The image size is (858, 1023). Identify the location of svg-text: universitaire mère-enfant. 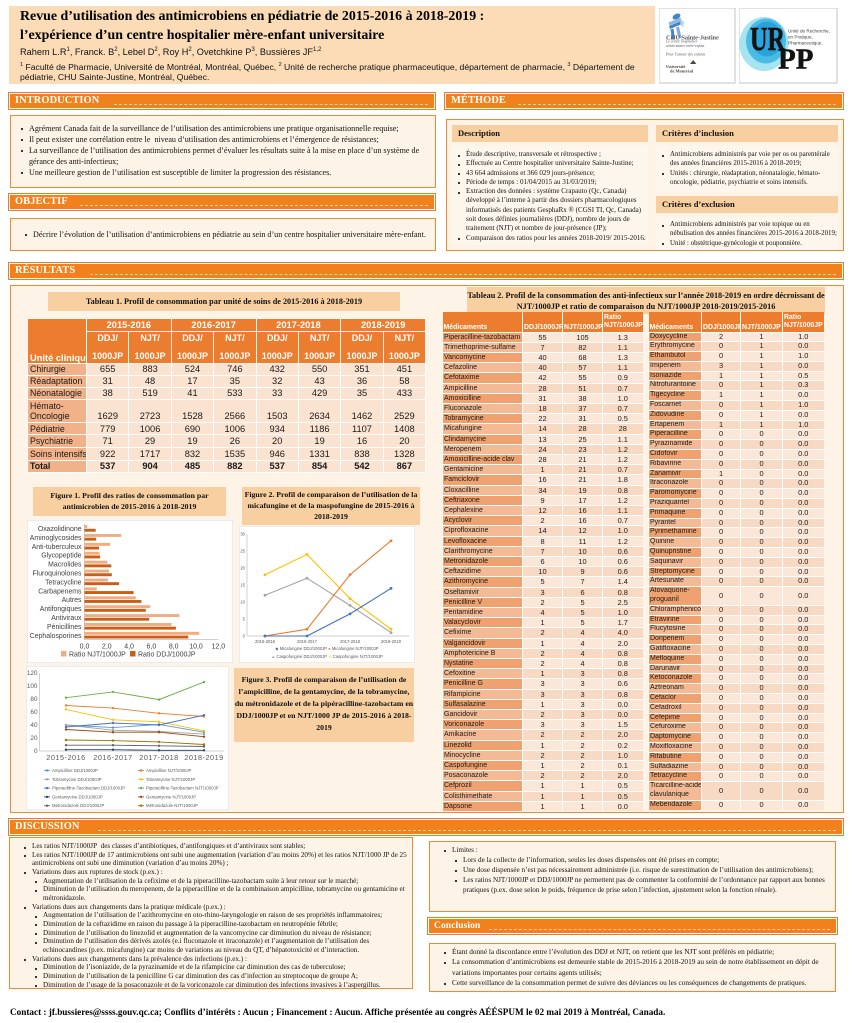
(685, 46).